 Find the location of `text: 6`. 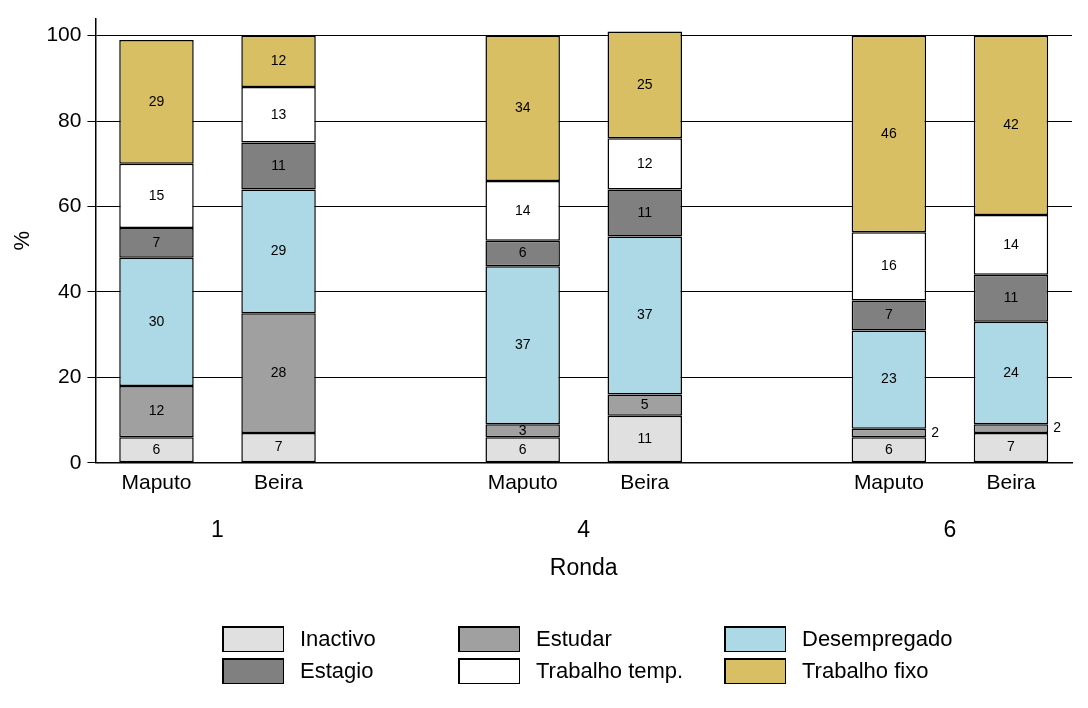

text: 6 is located at coordinates (950, 529).